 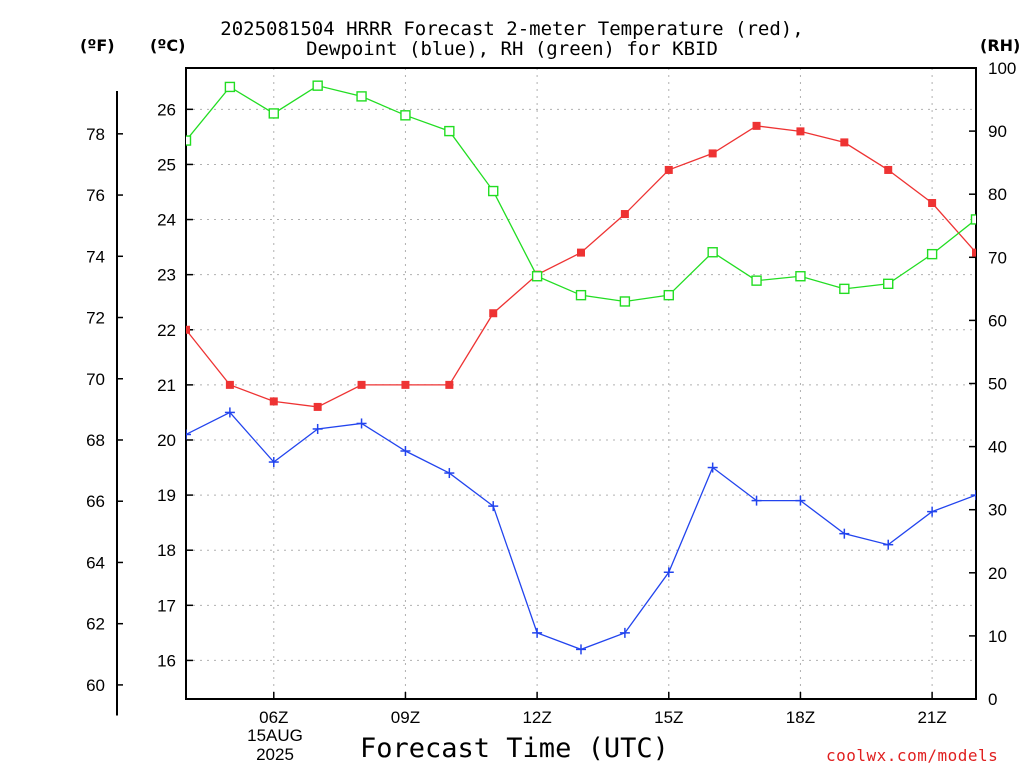 What do you see at coordinates (275, 735) in the screenshot?
I see `date-label-day: 15AUG` at bounding box center [275, 735].